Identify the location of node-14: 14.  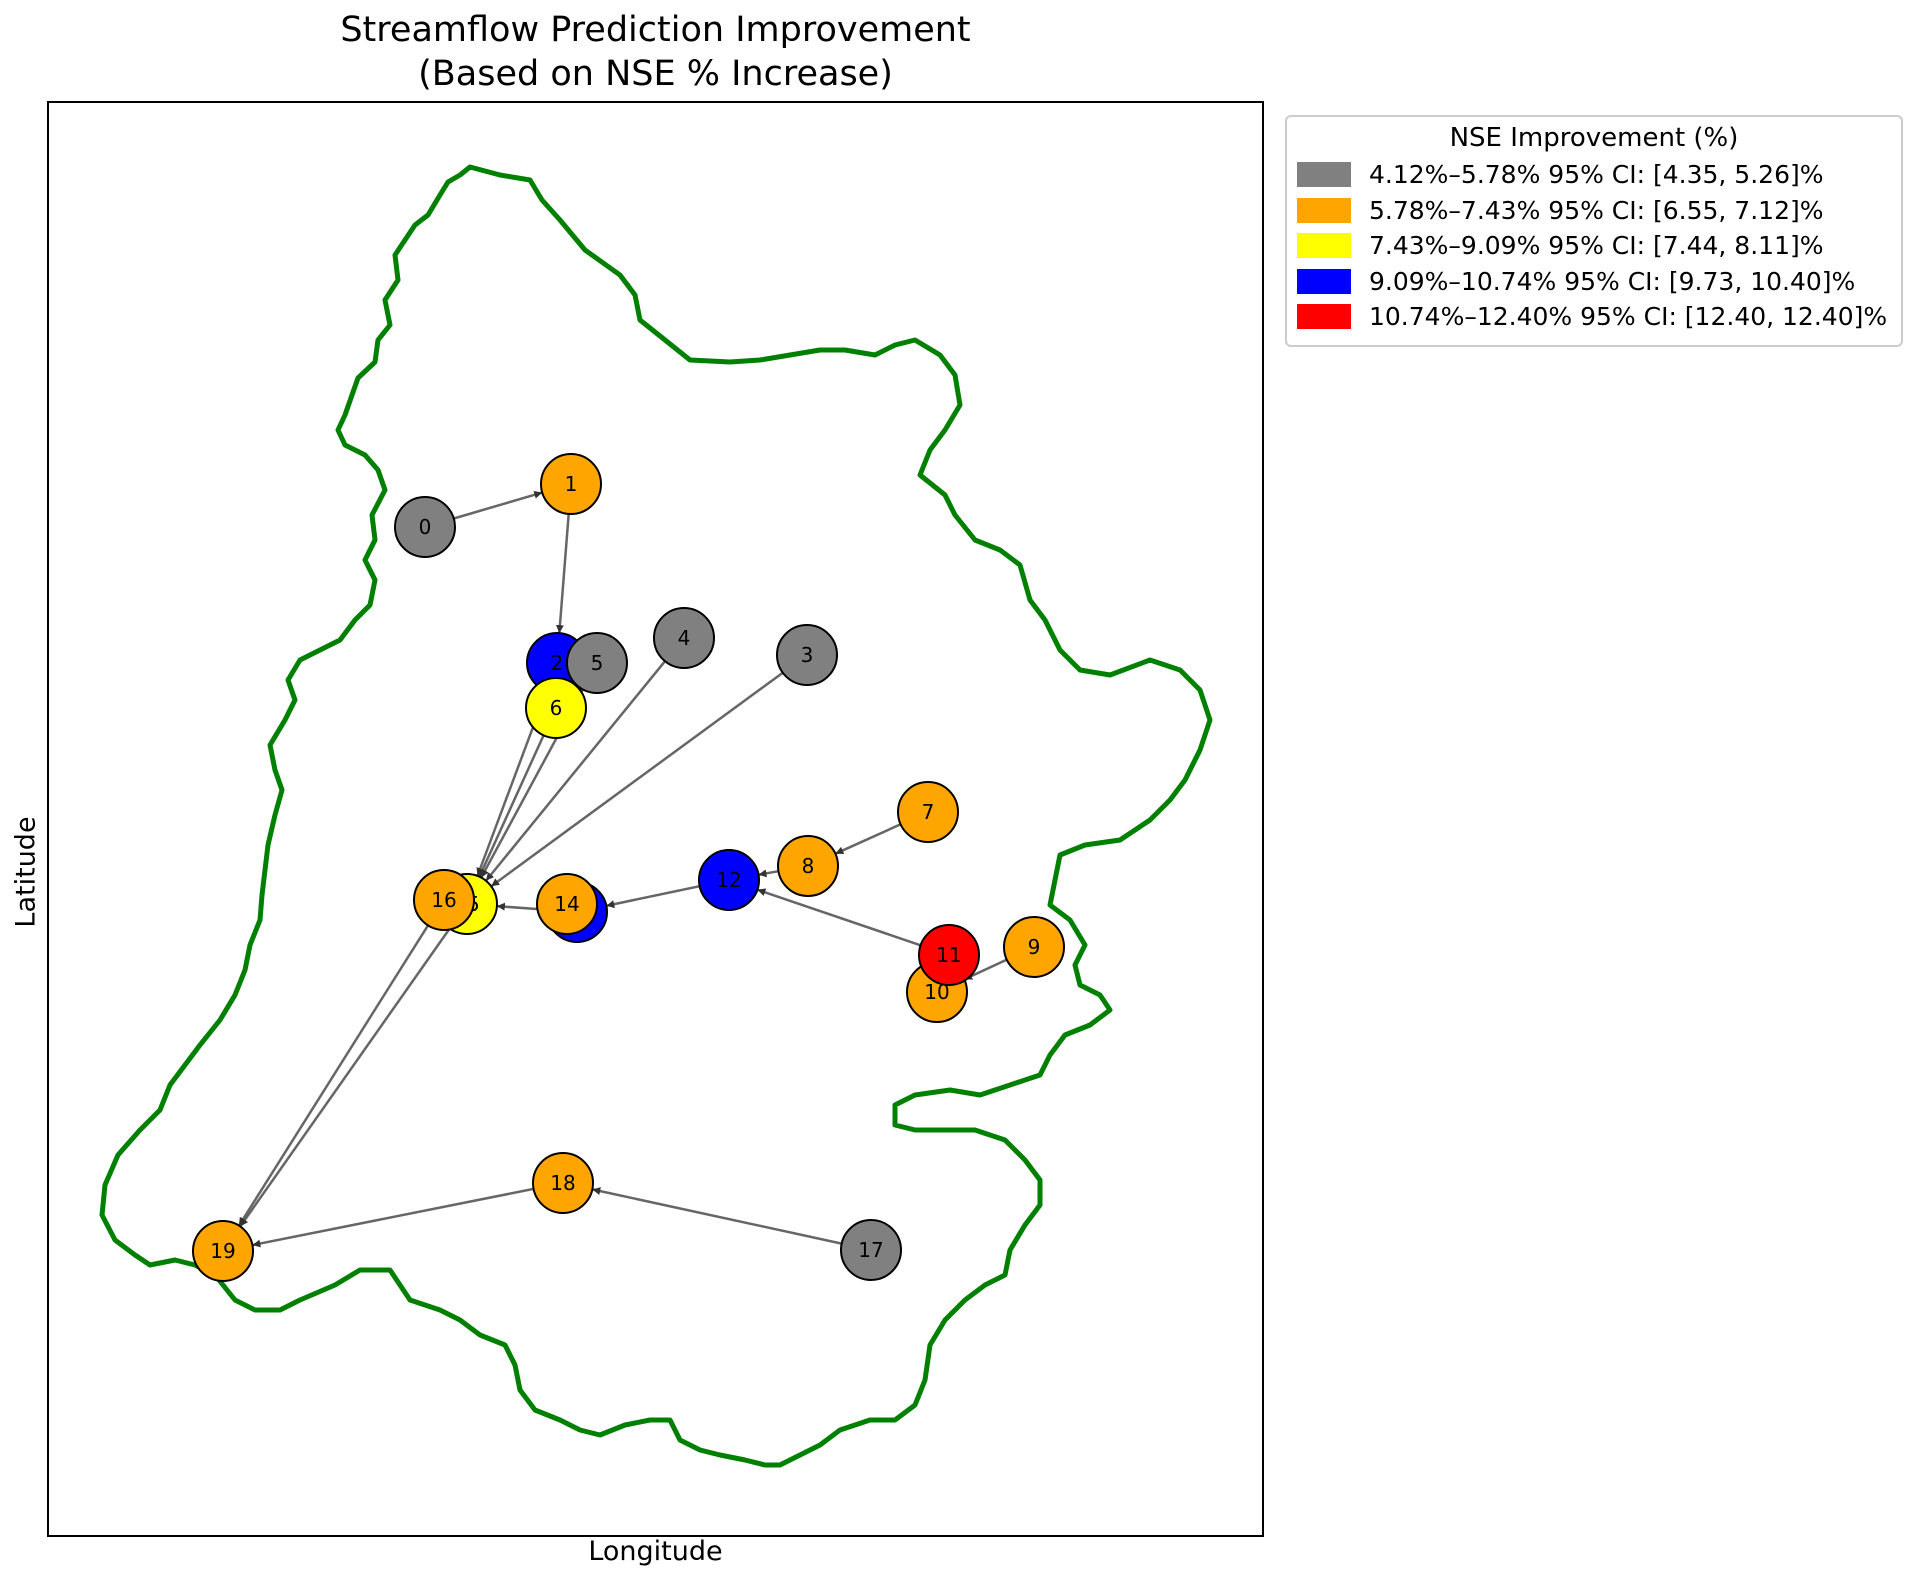
(567, 904).